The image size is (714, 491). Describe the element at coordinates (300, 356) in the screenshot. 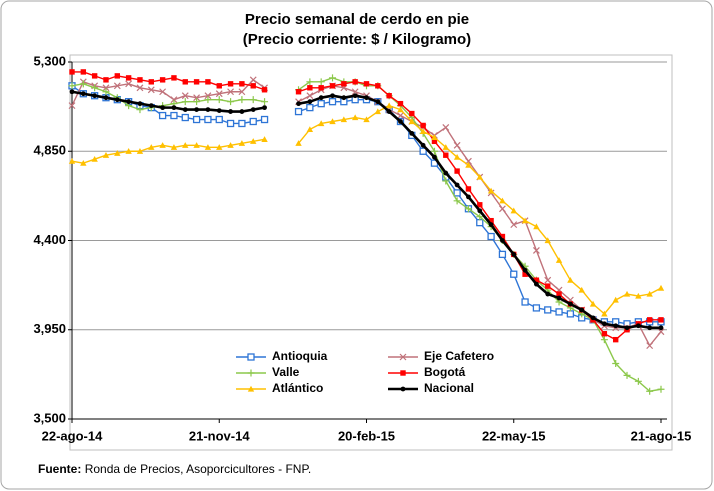

I see `legend-label: Antioquia` at that location.